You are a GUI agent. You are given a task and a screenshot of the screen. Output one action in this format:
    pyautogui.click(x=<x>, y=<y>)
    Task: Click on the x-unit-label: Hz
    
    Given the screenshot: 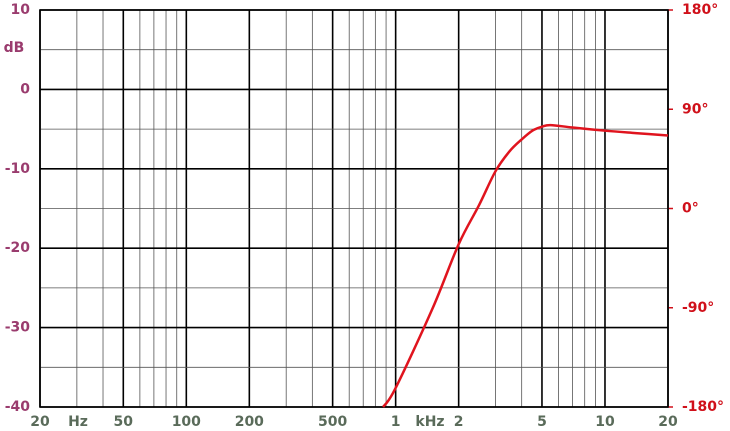 What is the action you would take?
    pyautogui.click(x=78, y=422)
    